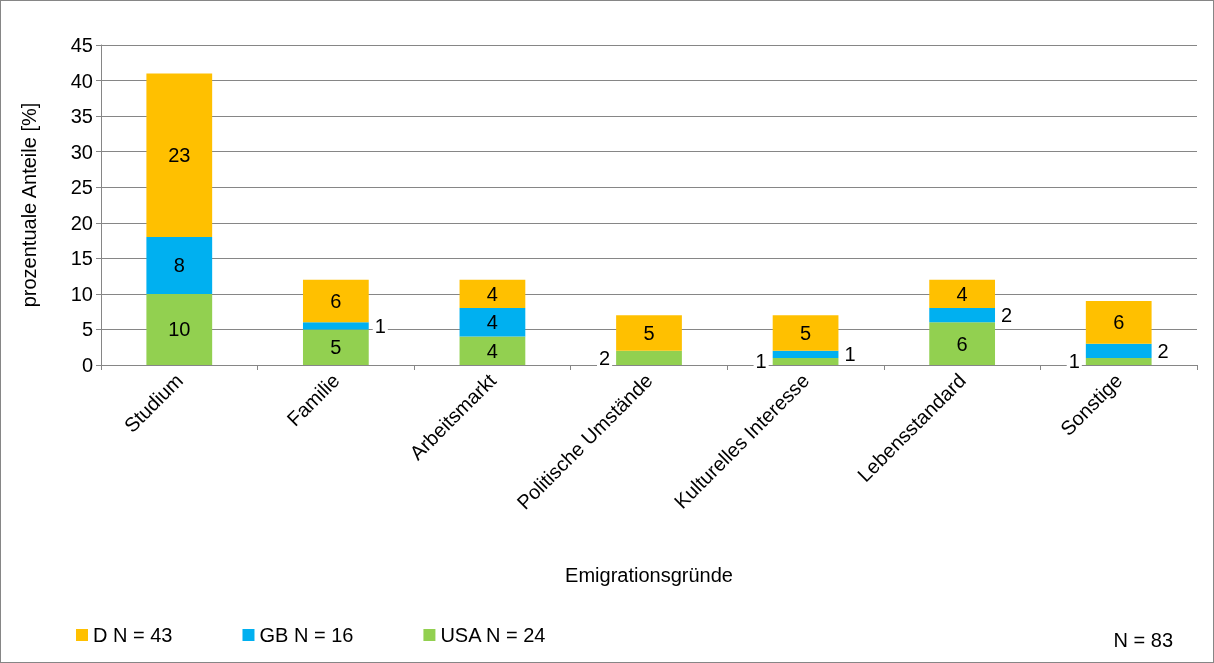  I want to click on y-tick-label: 35, so click(81, 116).